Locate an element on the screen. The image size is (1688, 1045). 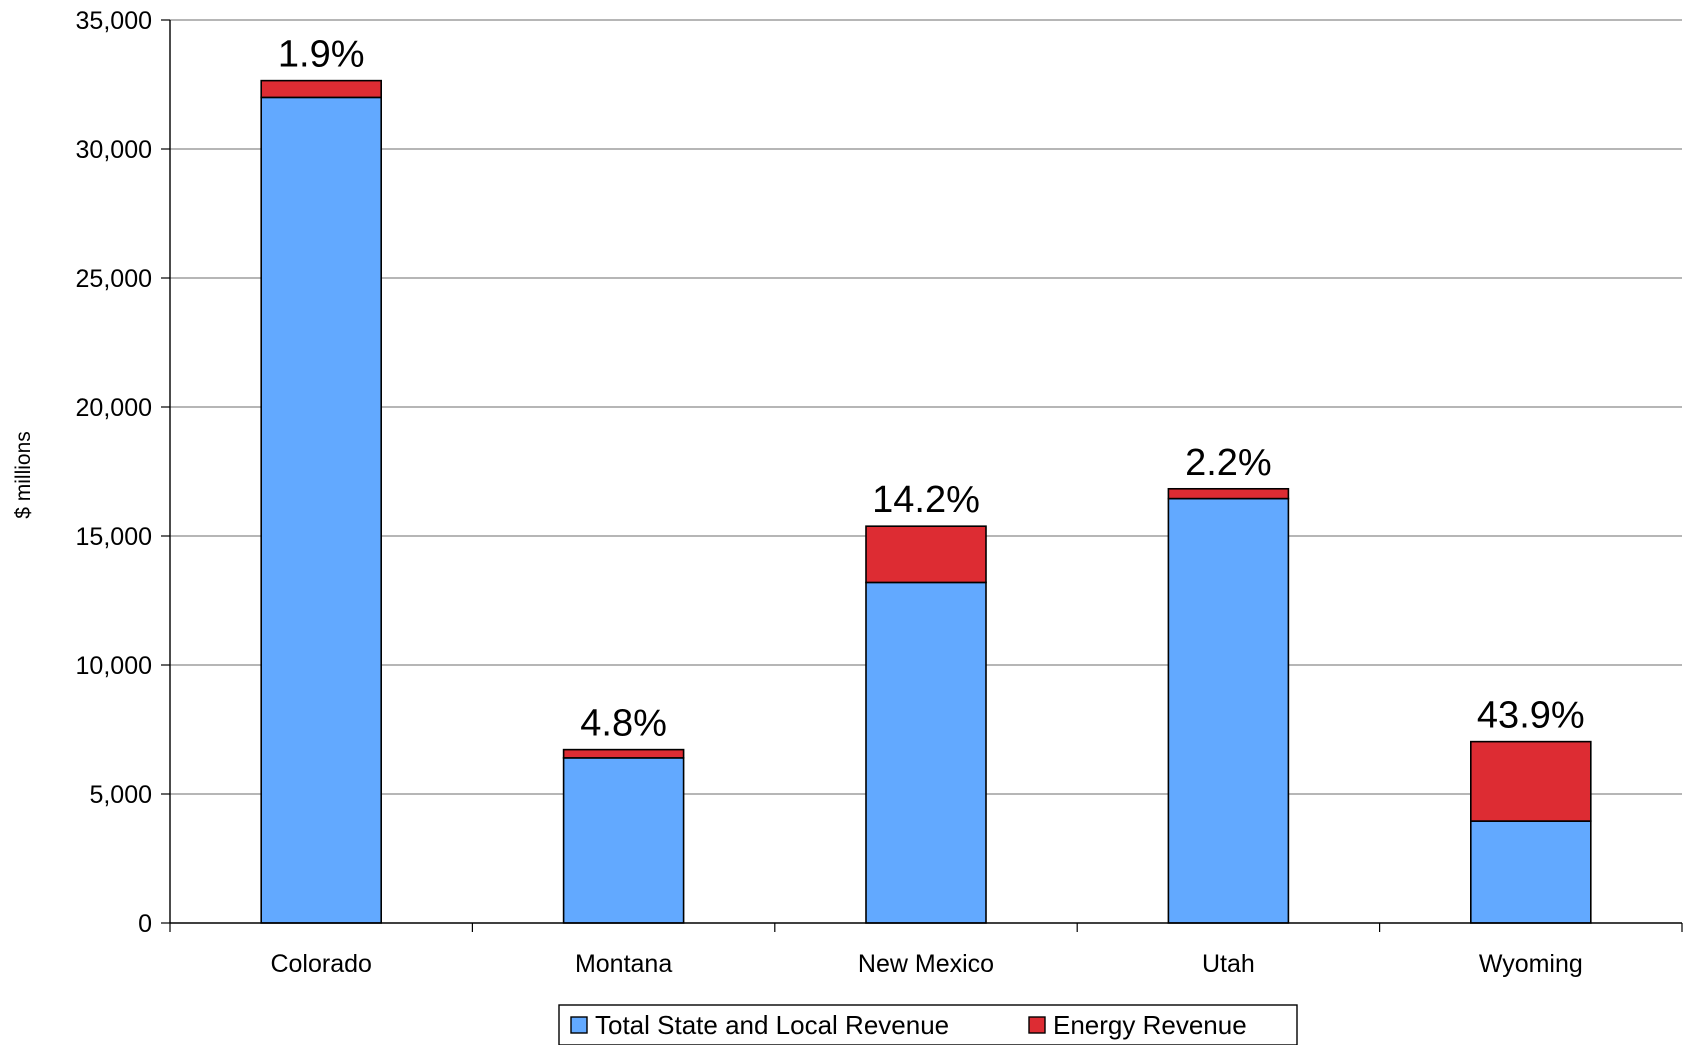
x-tick-label: Utah is located at coordinates (1228, 964).